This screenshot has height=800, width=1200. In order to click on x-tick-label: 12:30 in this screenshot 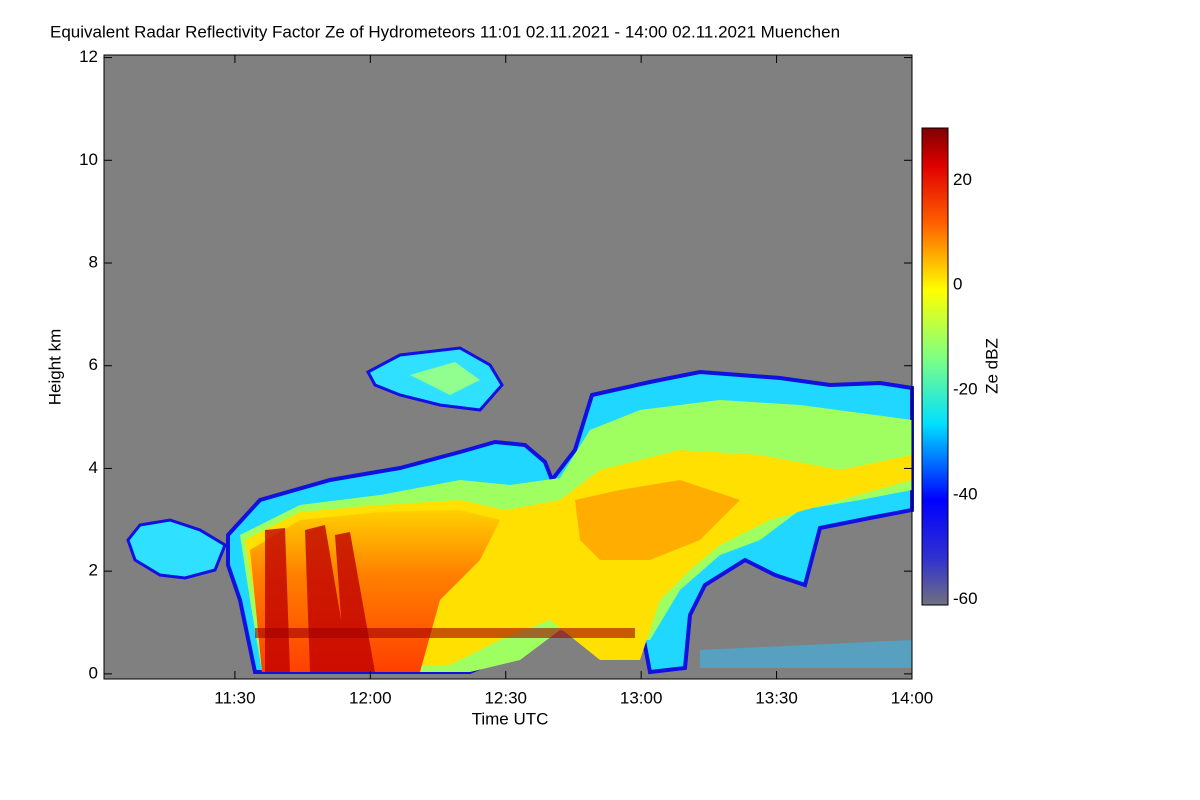, I will do `click(505, 697)`.